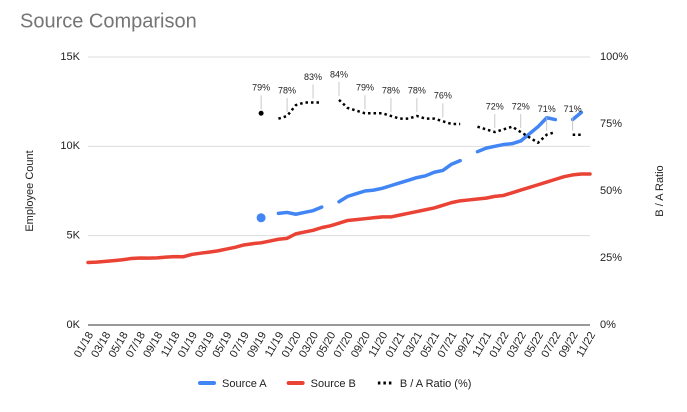  What do you see at coordinates (611, 191) in the screenshot?
I see `y2-tick-label: 50%` at bounding box center [611, 191].